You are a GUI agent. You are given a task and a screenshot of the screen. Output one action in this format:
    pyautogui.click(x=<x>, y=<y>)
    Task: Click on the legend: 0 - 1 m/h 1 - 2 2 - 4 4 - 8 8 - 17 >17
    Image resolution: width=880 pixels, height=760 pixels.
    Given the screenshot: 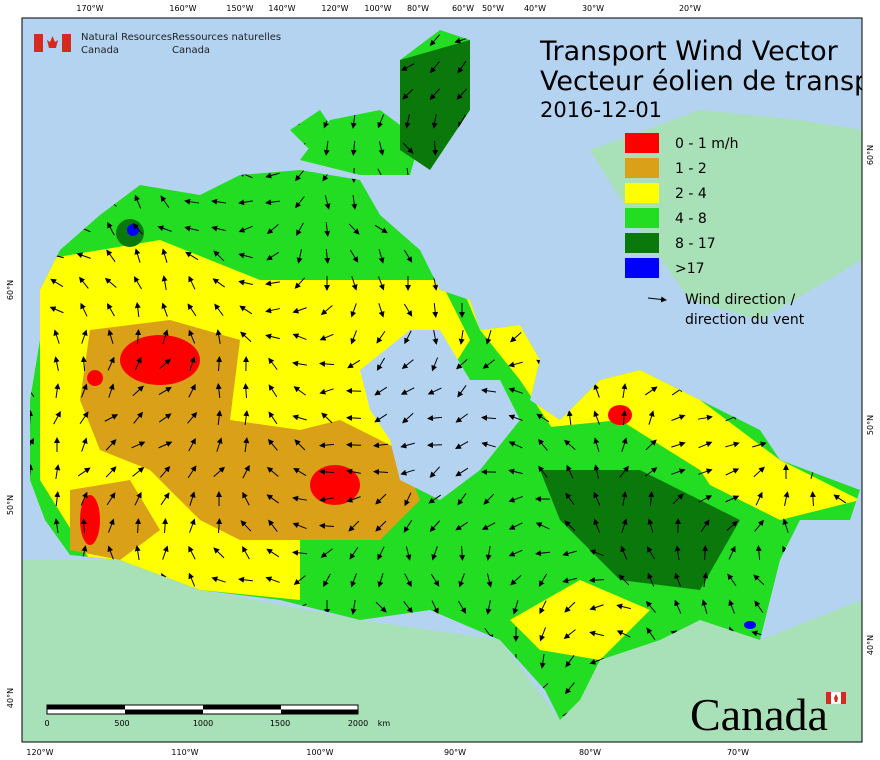 What is the action you would take?
    pyautogui.click(x=681, y=205)
    